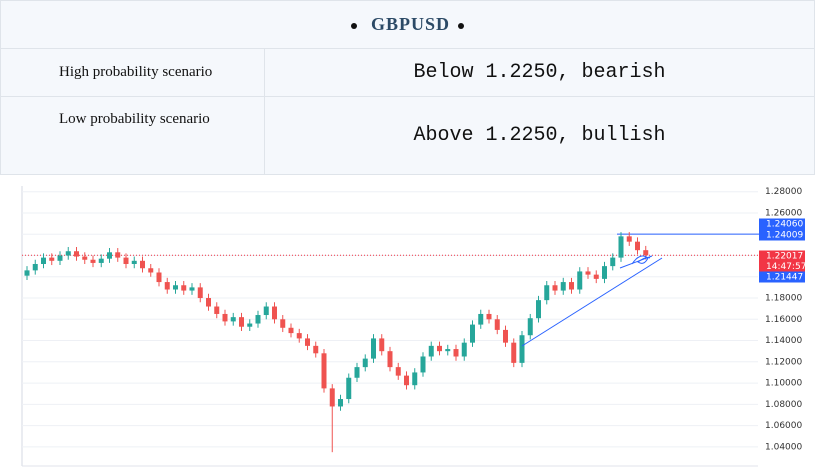  Describe the element at coordinates (783, 405) in the screenshot. I see `y-tick-label: 1.08000` at that location.